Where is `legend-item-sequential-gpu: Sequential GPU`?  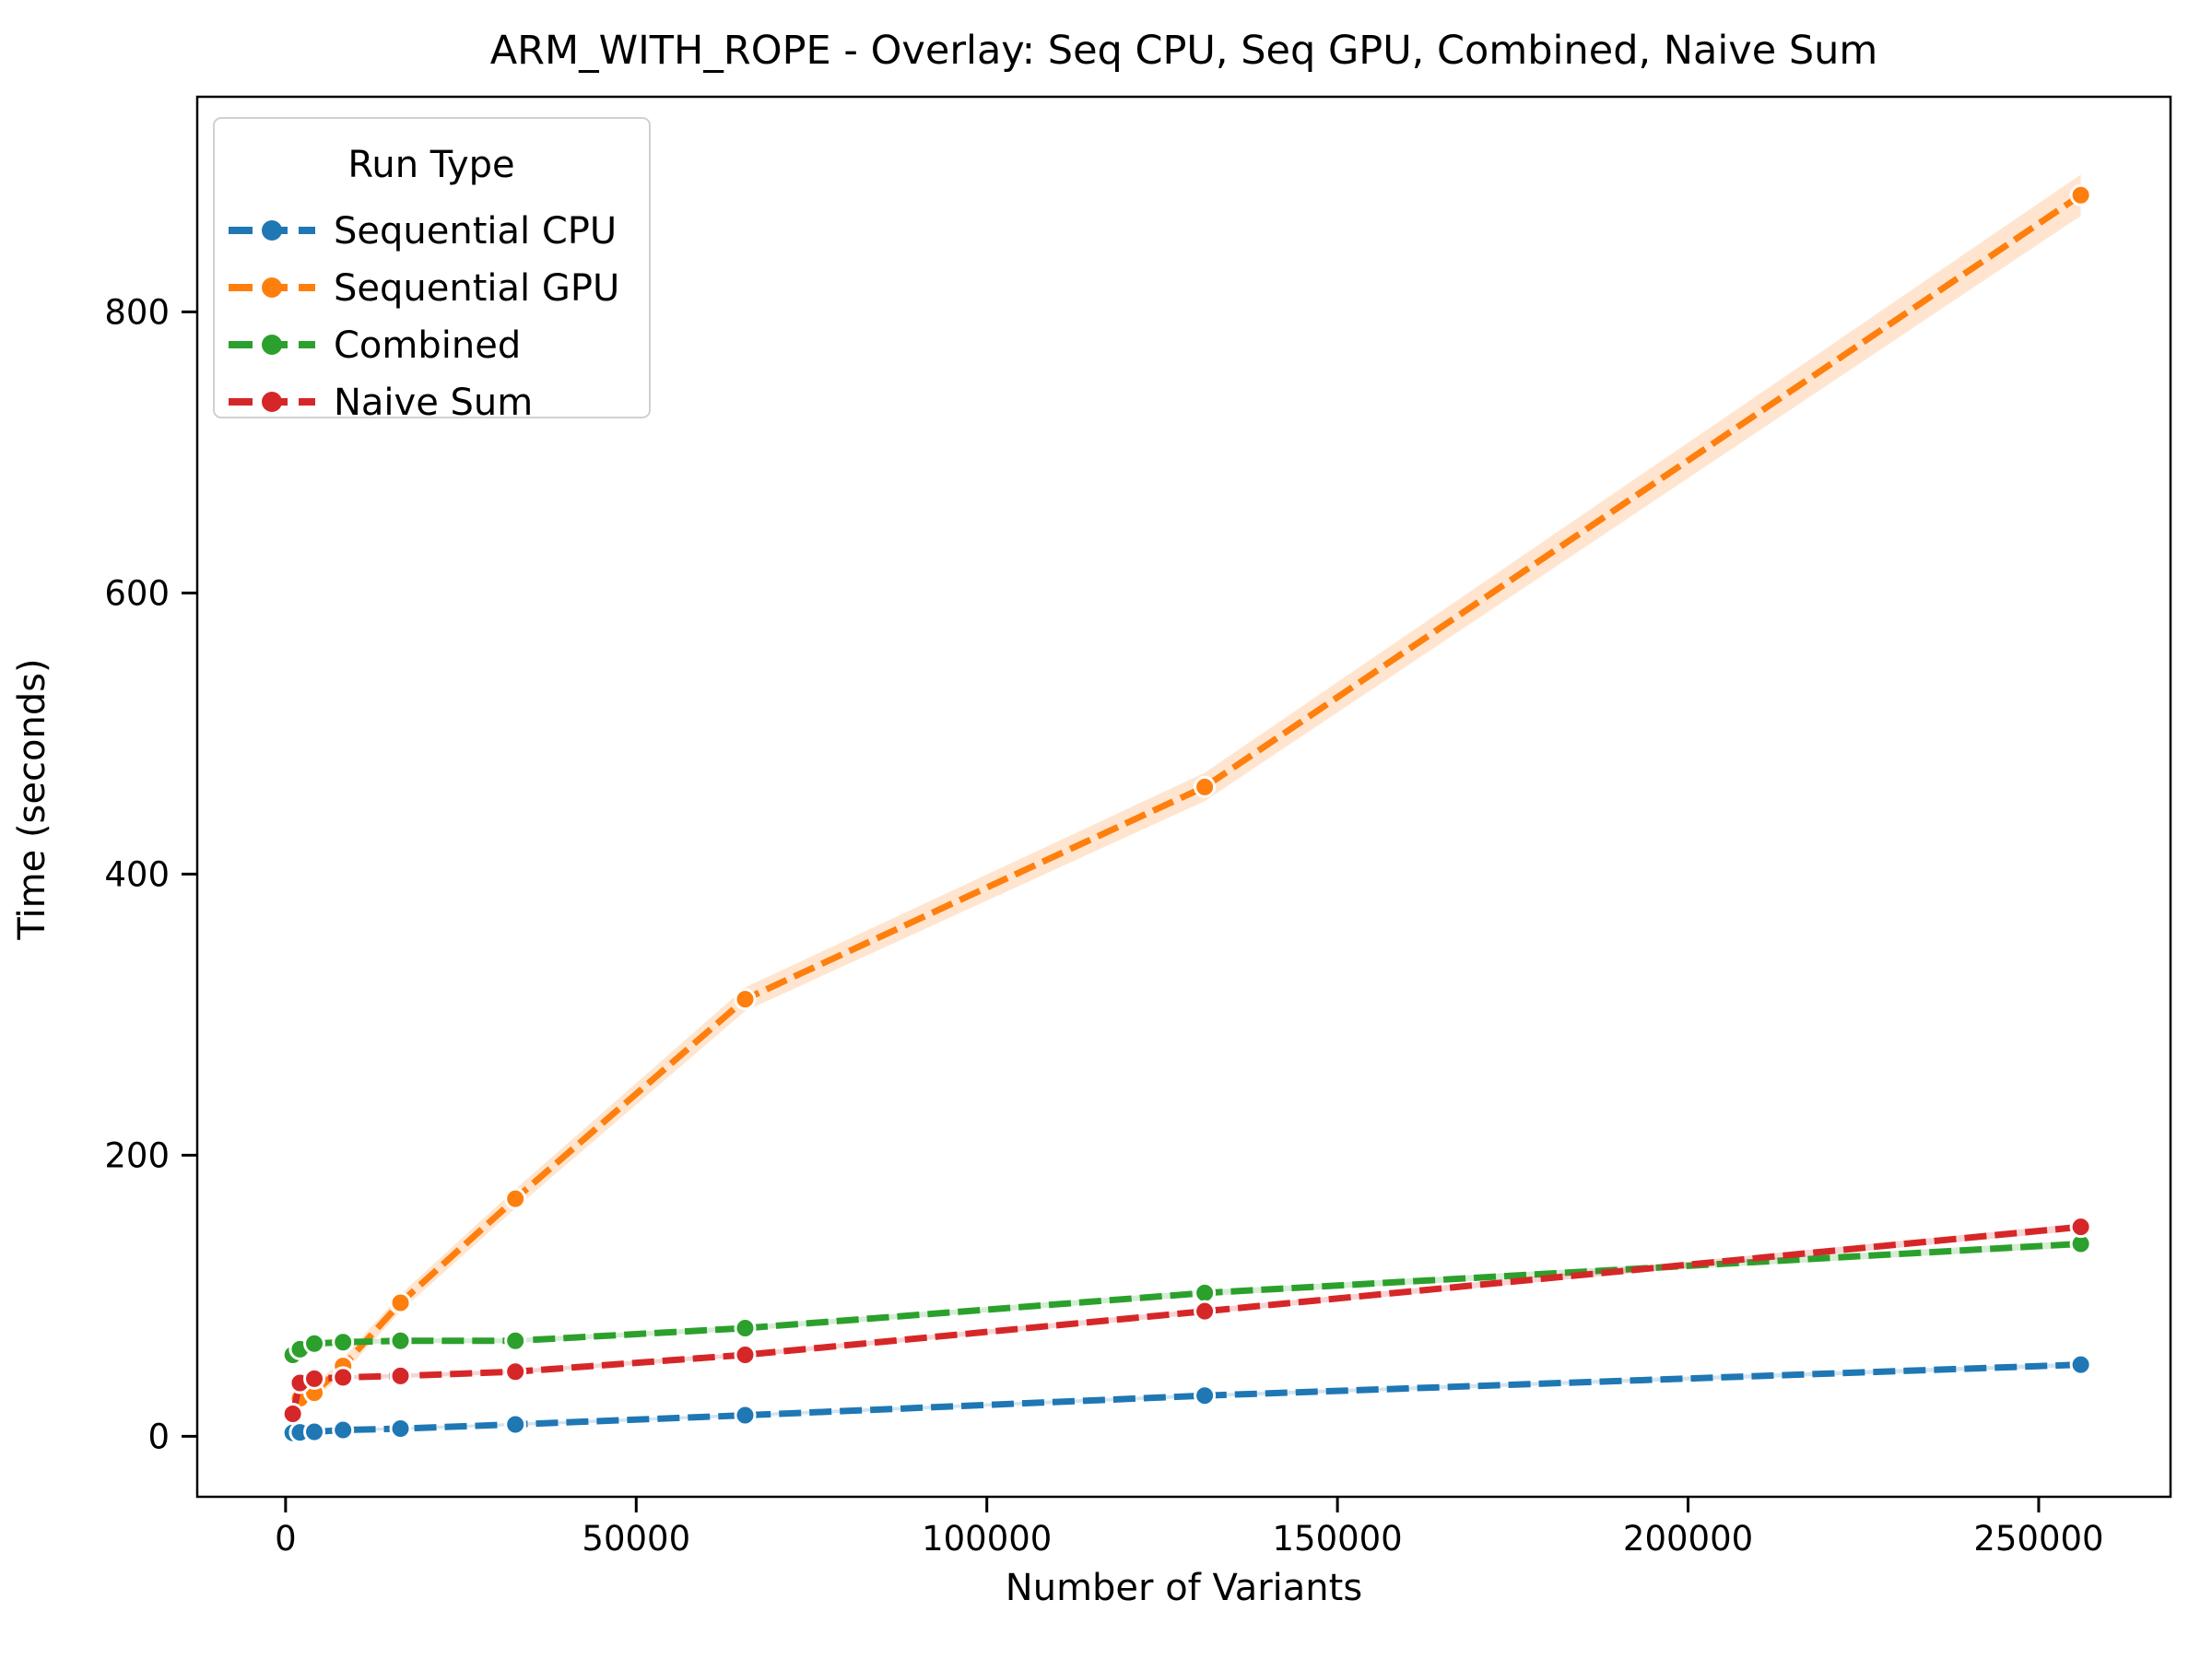
legend-item-sequential-gpu: Sequential GPU is located at coordinates (424, 288).